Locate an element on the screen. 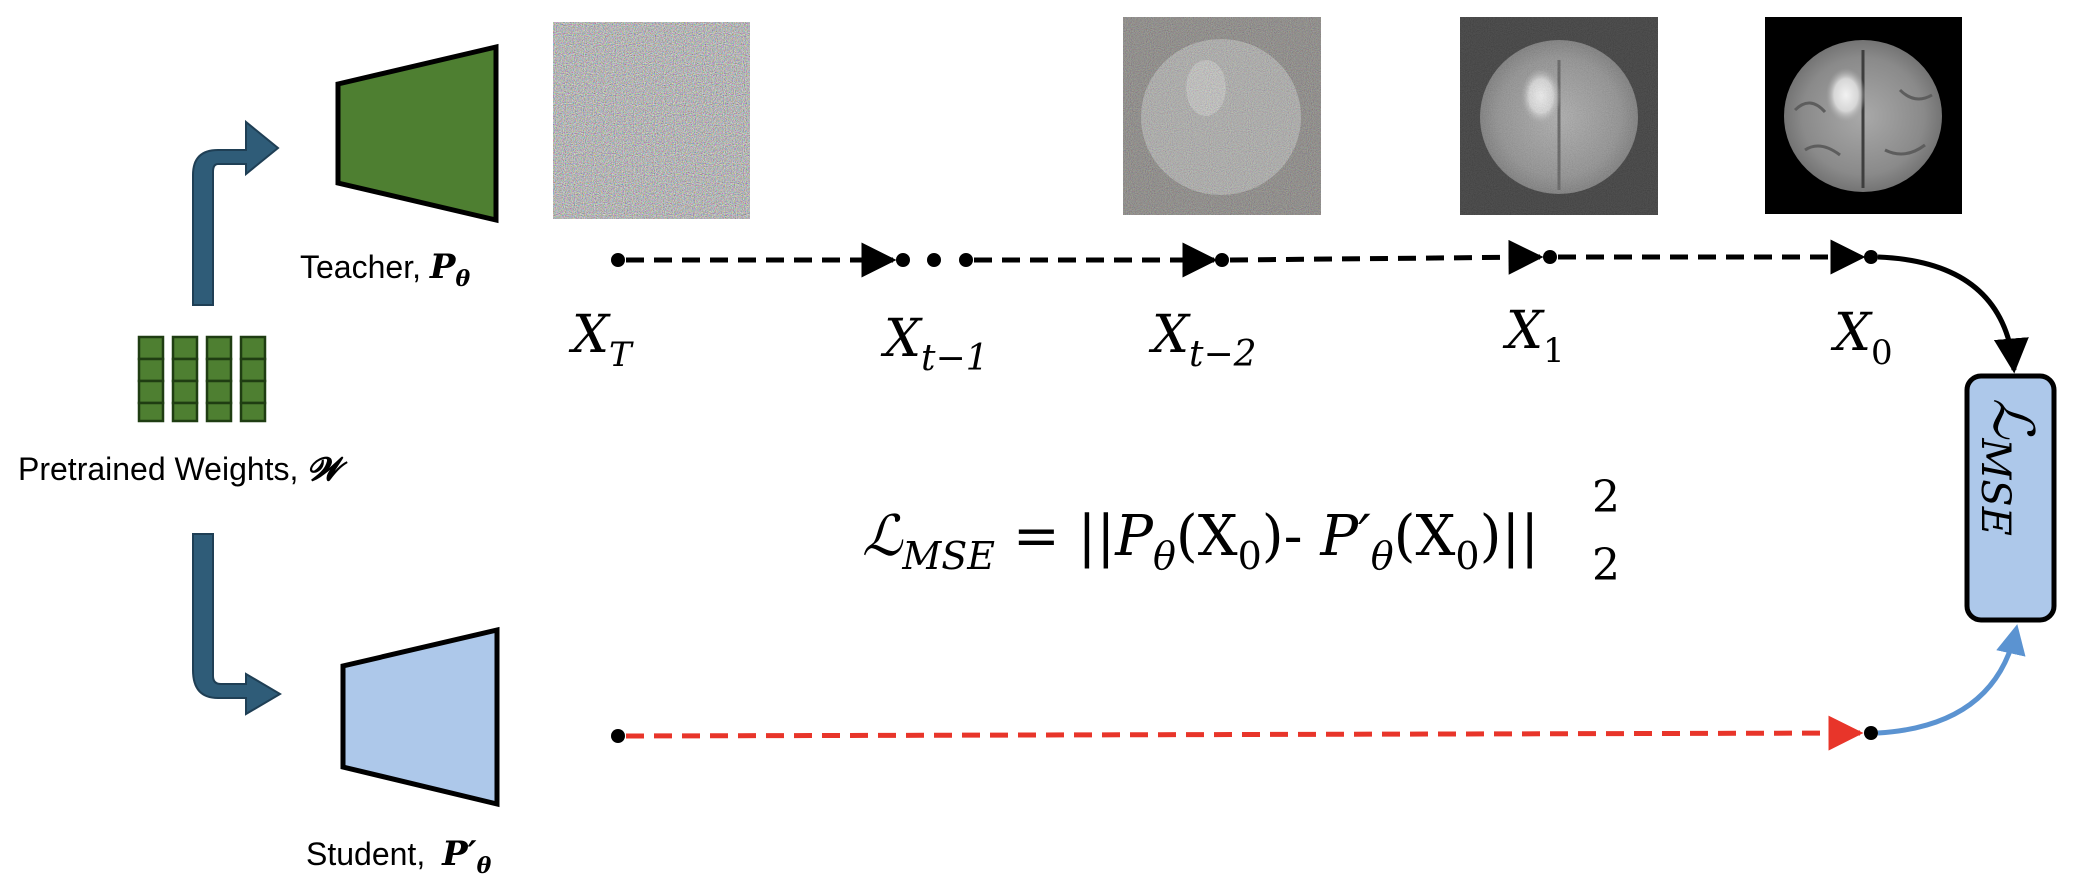 Image resolution: width=2078 pixels, height=886 pixels. teacher-diffusion-path is located at coordinates (1320, 306).